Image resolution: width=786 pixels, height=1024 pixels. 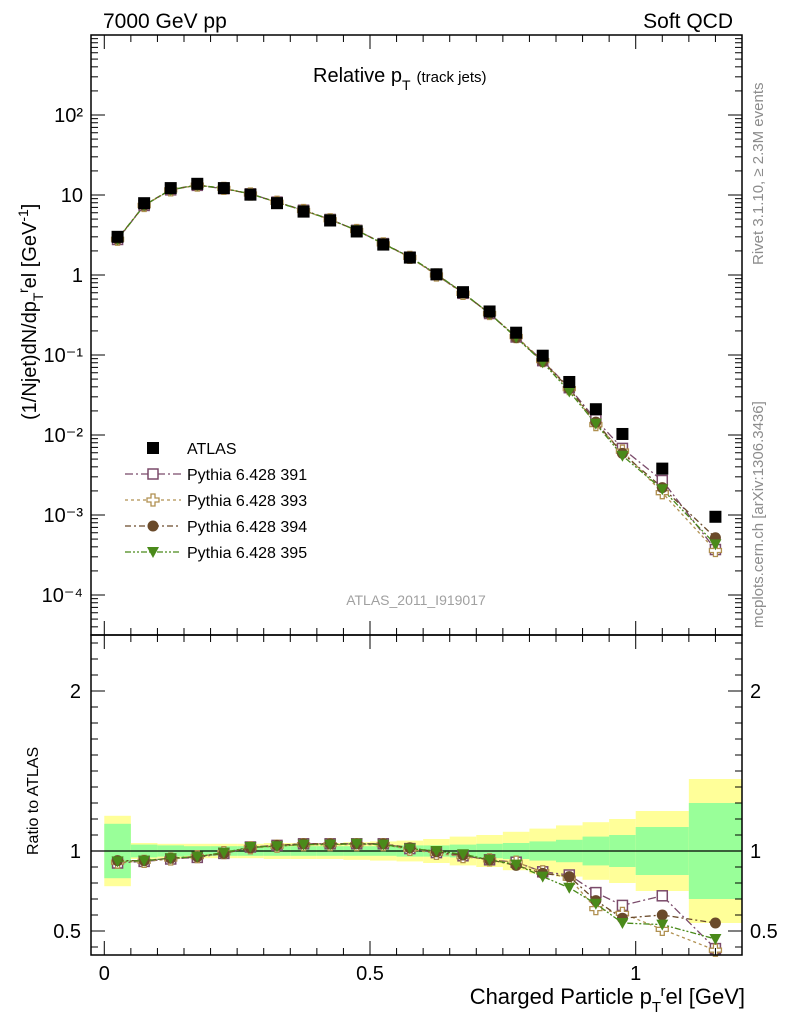 I want to click on main-ylabel: (1/Njet)dN/dpTrel [GeV-1], so click(x=30, y=312).